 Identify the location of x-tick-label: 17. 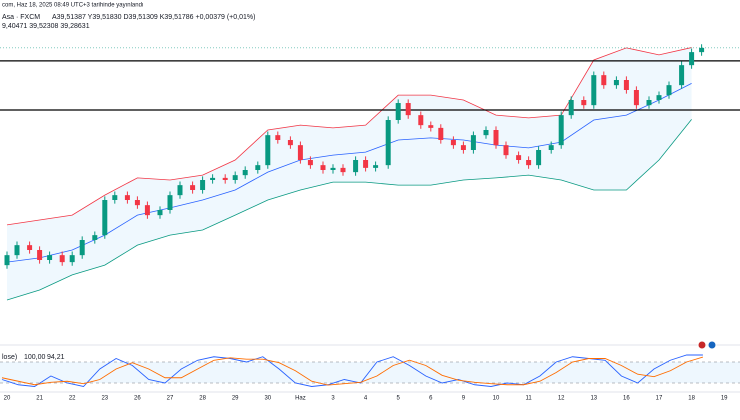
(659, 399).